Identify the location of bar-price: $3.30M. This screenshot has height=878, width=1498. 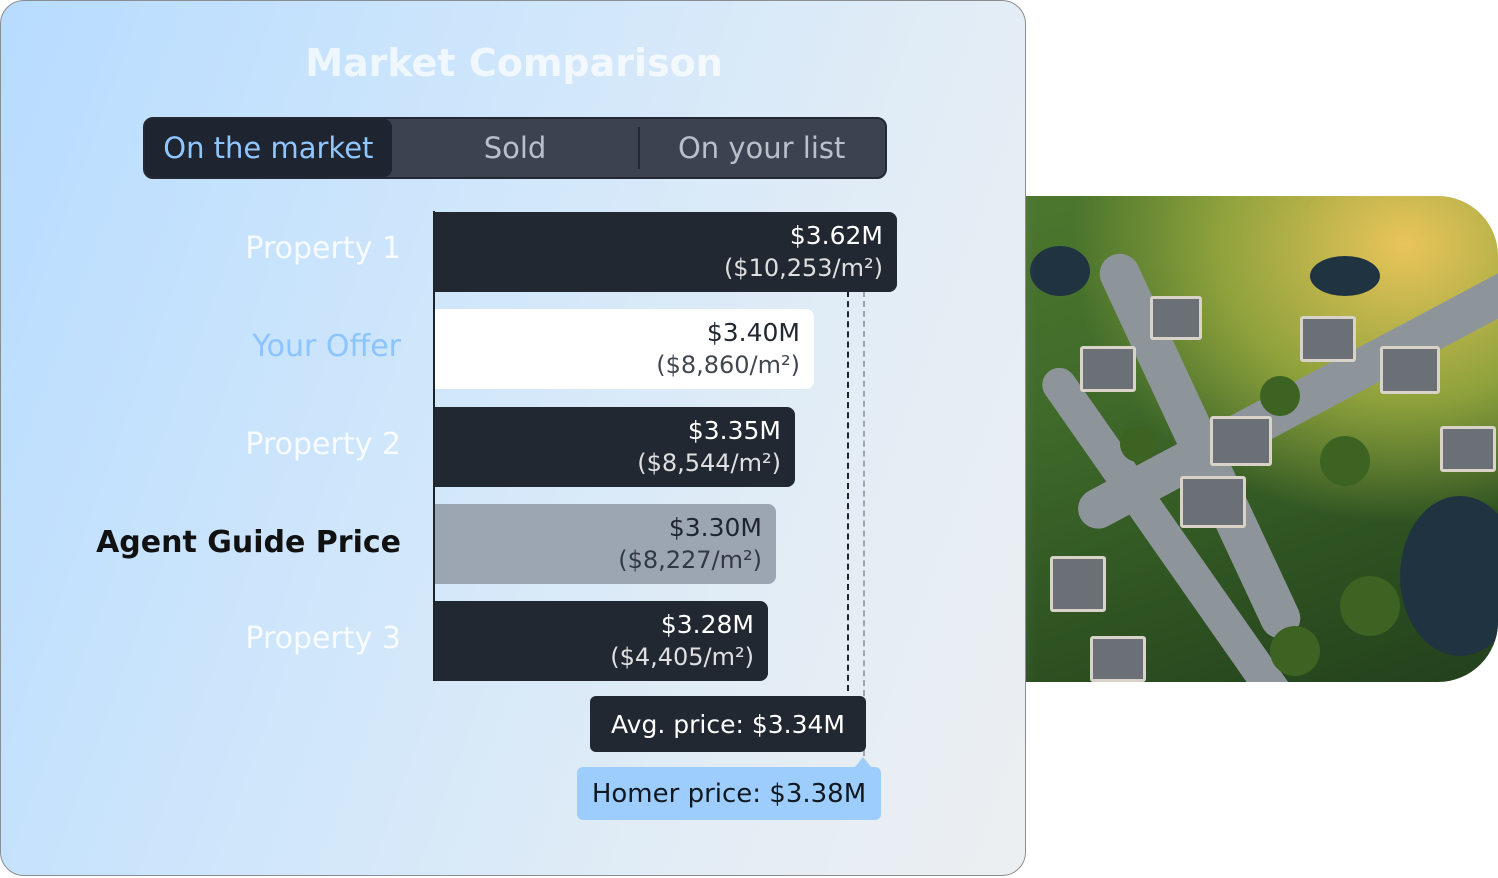
(715, 527).